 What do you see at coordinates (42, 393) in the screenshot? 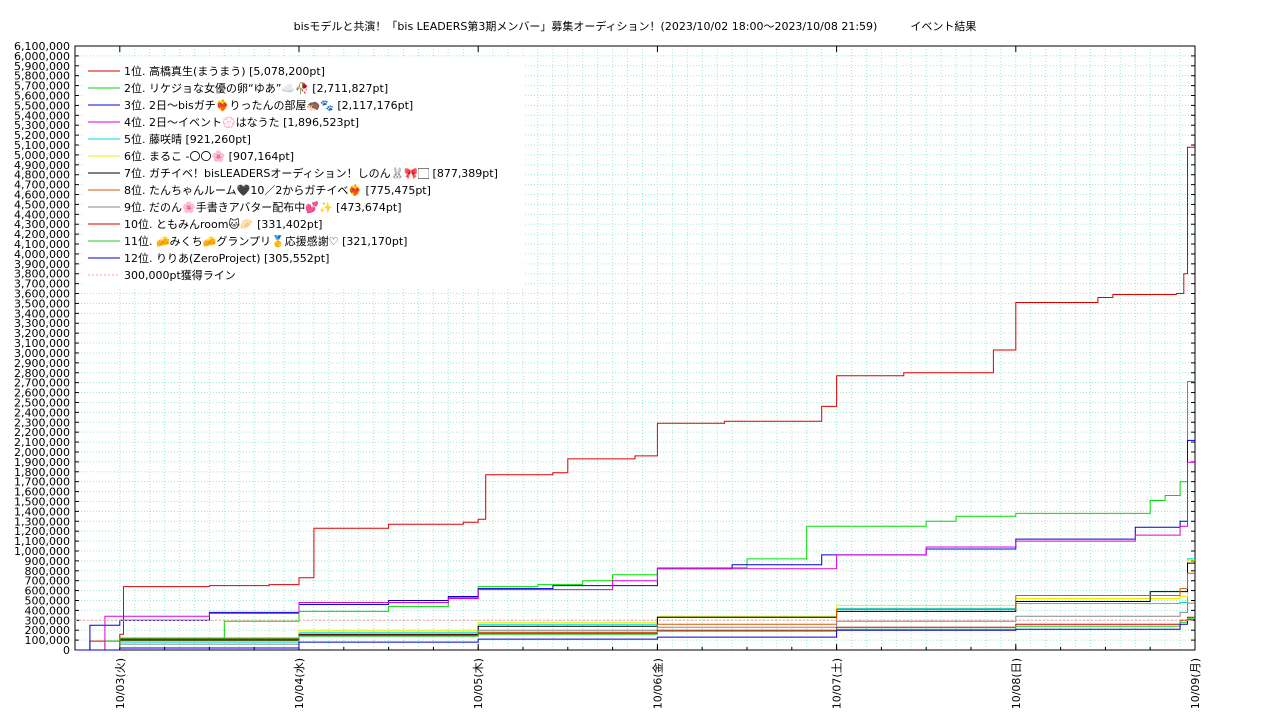
I see `y-tick-label: 2,600,000` at bounding box center [42, 393].